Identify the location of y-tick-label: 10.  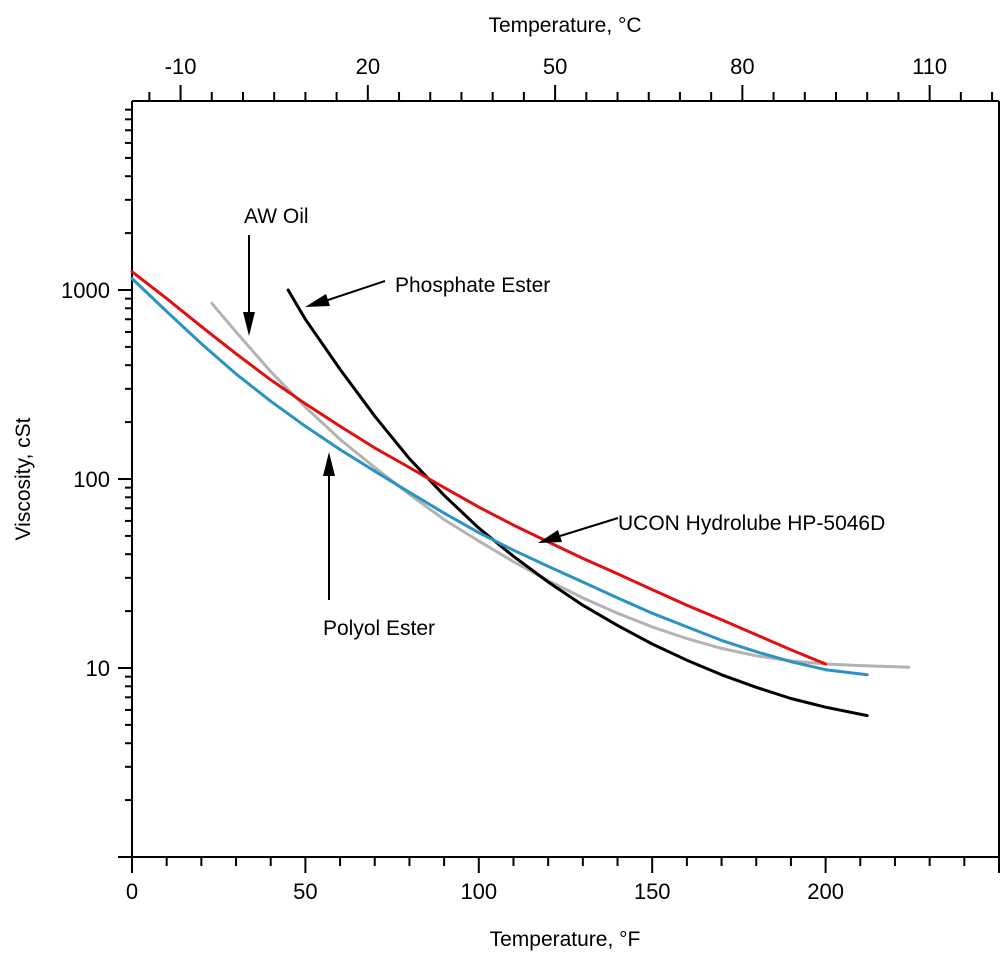
(98, 668).